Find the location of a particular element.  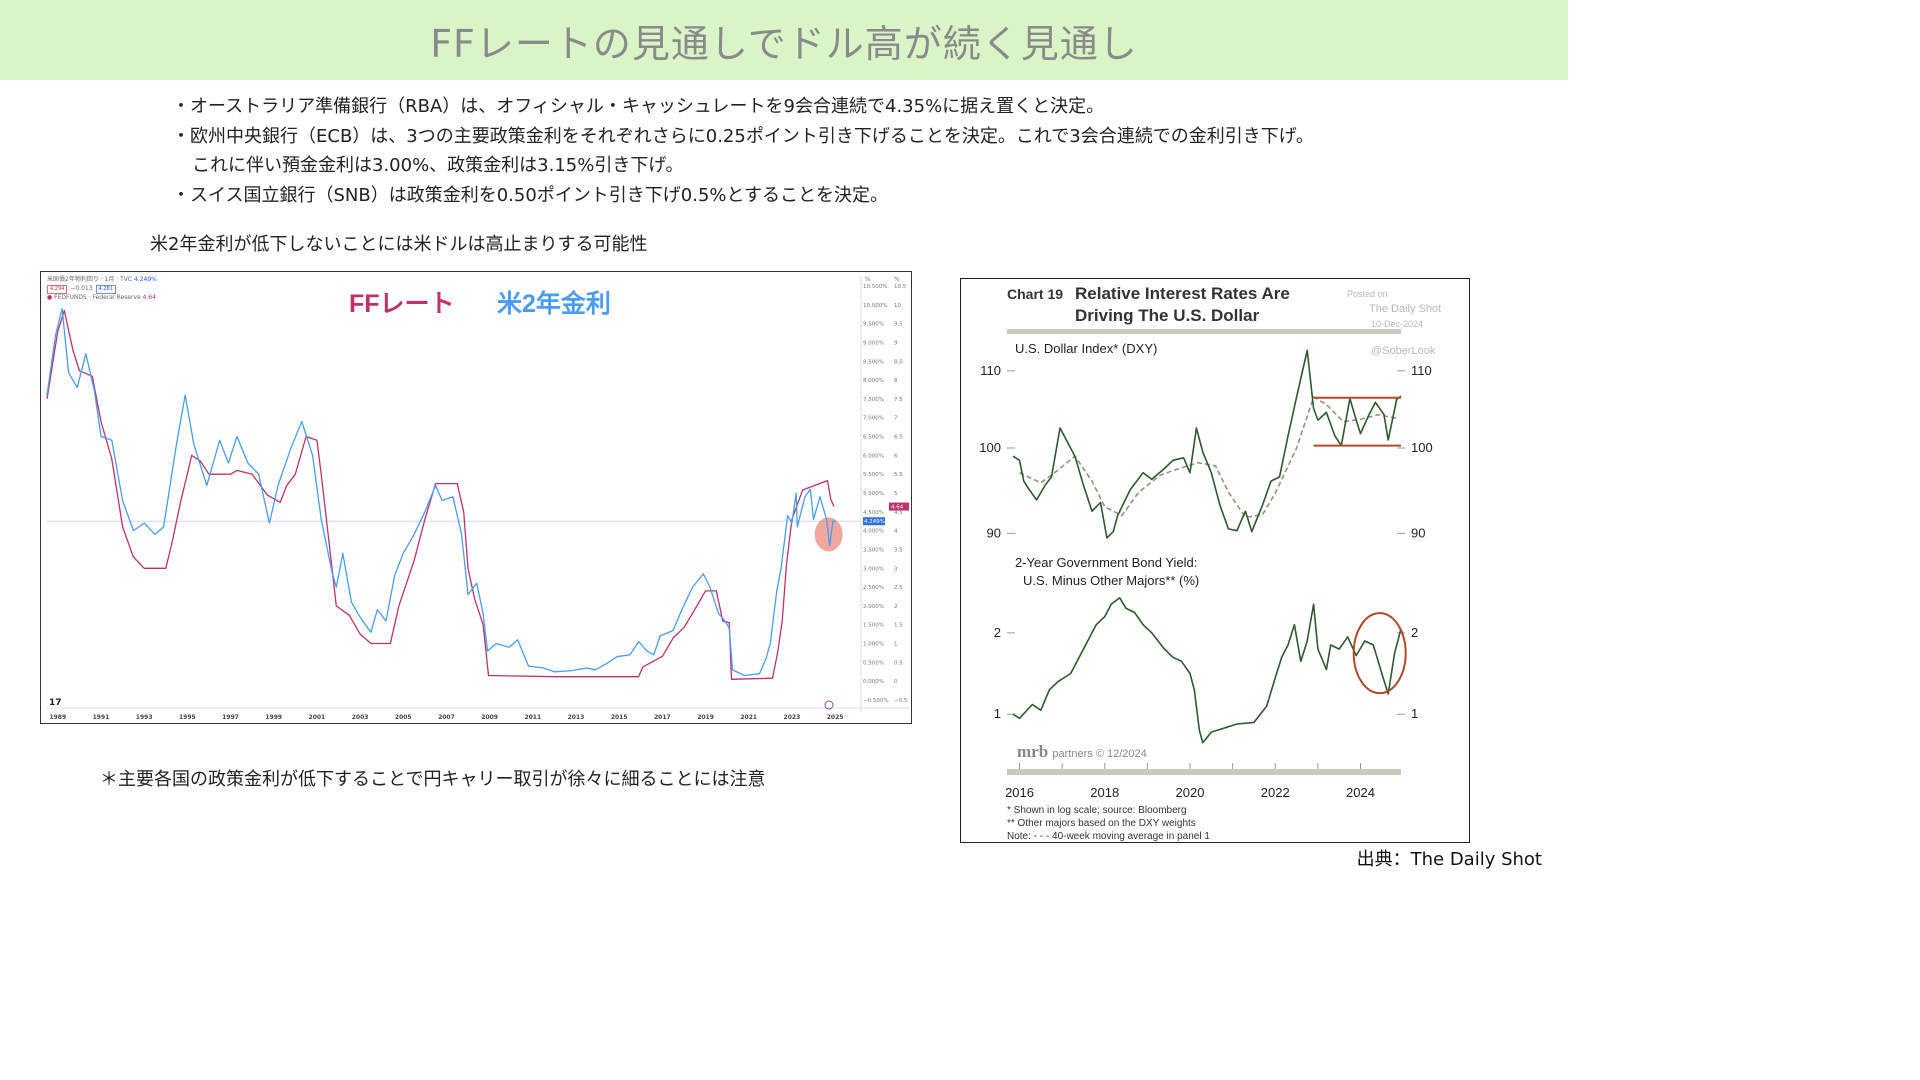

us2y-current-tag is located at coordinates (874, 521).